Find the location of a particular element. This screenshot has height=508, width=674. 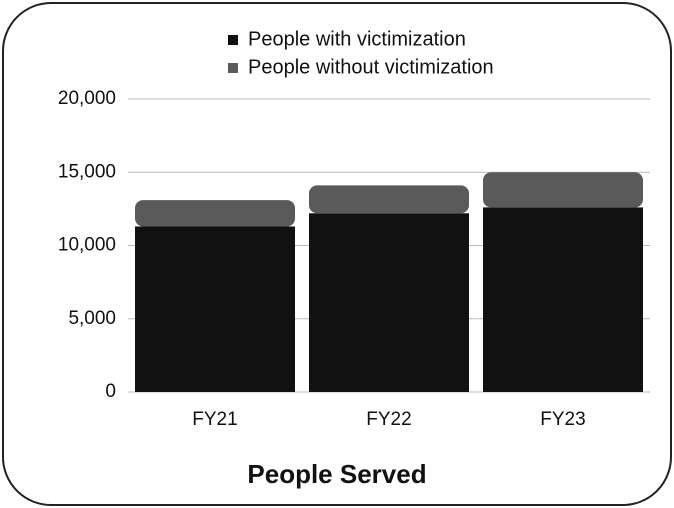

x-tick-label: FY21 is located at coordinates (214, 419).